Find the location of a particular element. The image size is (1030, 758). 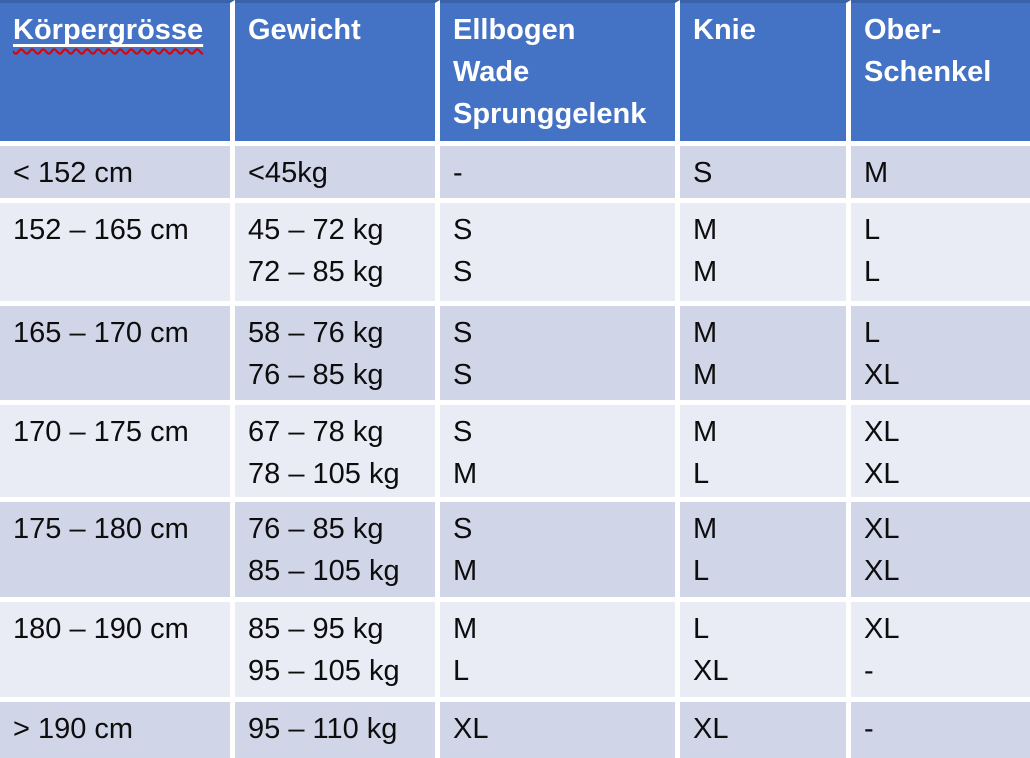

spellcheck-underline: Körpergrösse is located at coordinates (108, 30).